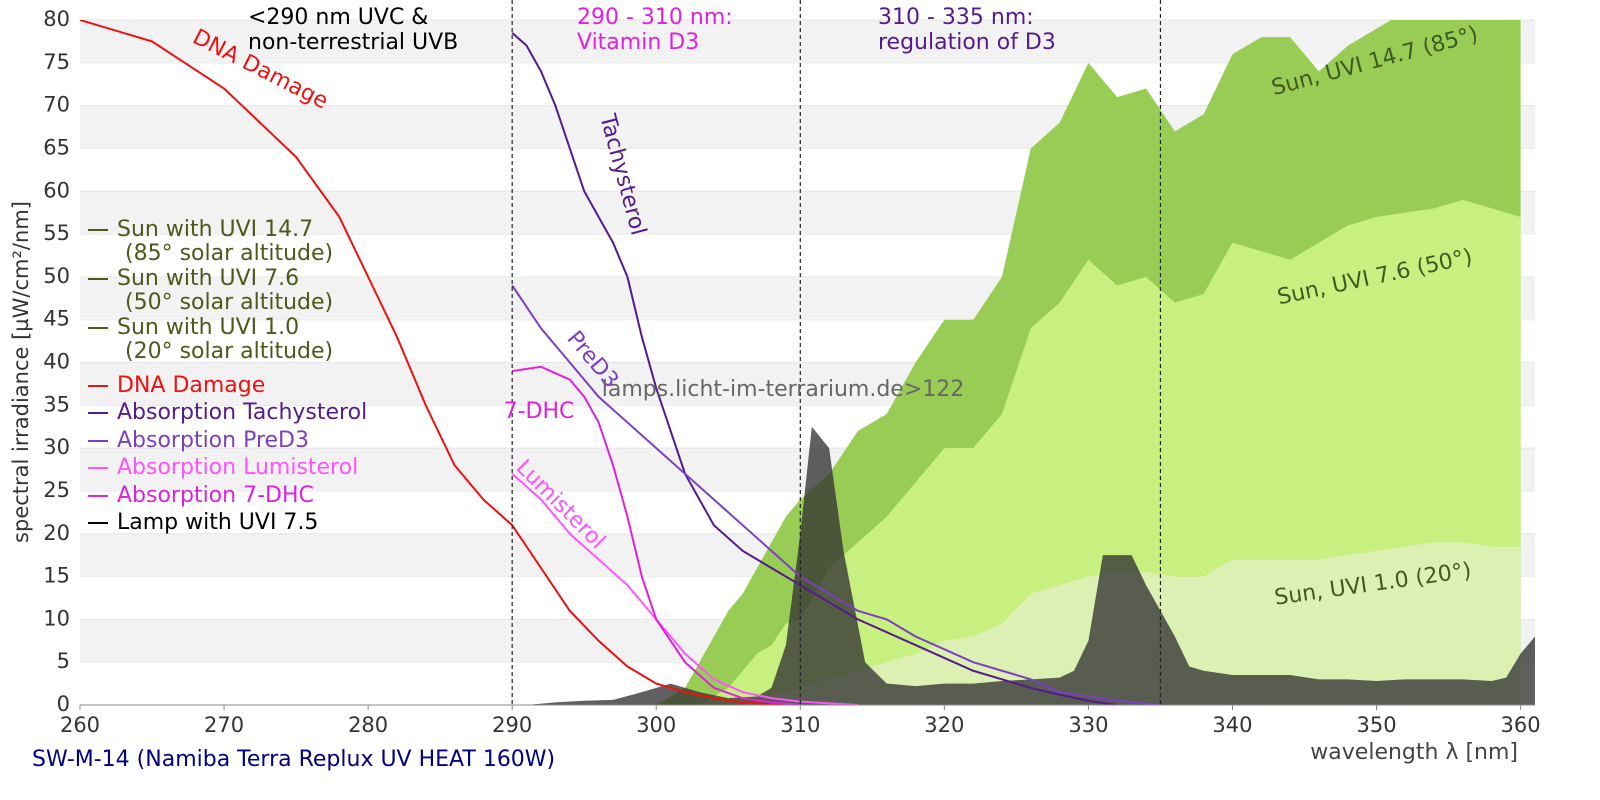 Image resolution: width=1600 pixels, height=800 pixels. What do you see at coordinates (80, 725) in the screenshot?
I see `x-tick-label: 260` at bounding box center [80, 725].